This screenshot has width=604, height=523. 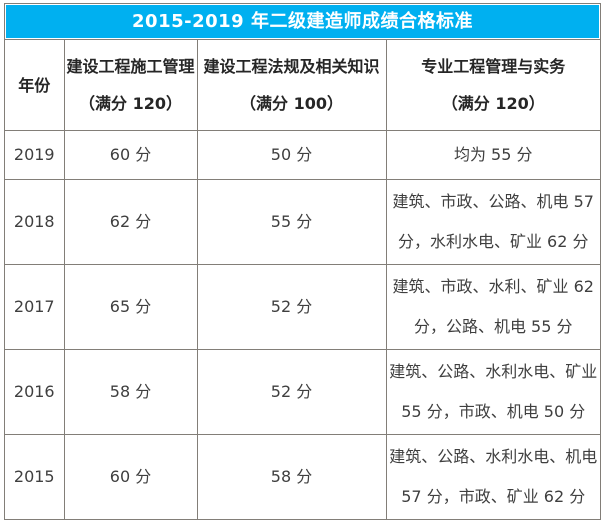 I want to click on col-header-construction-management-label: 建设工程施工管理, so click(x=130, y=66).